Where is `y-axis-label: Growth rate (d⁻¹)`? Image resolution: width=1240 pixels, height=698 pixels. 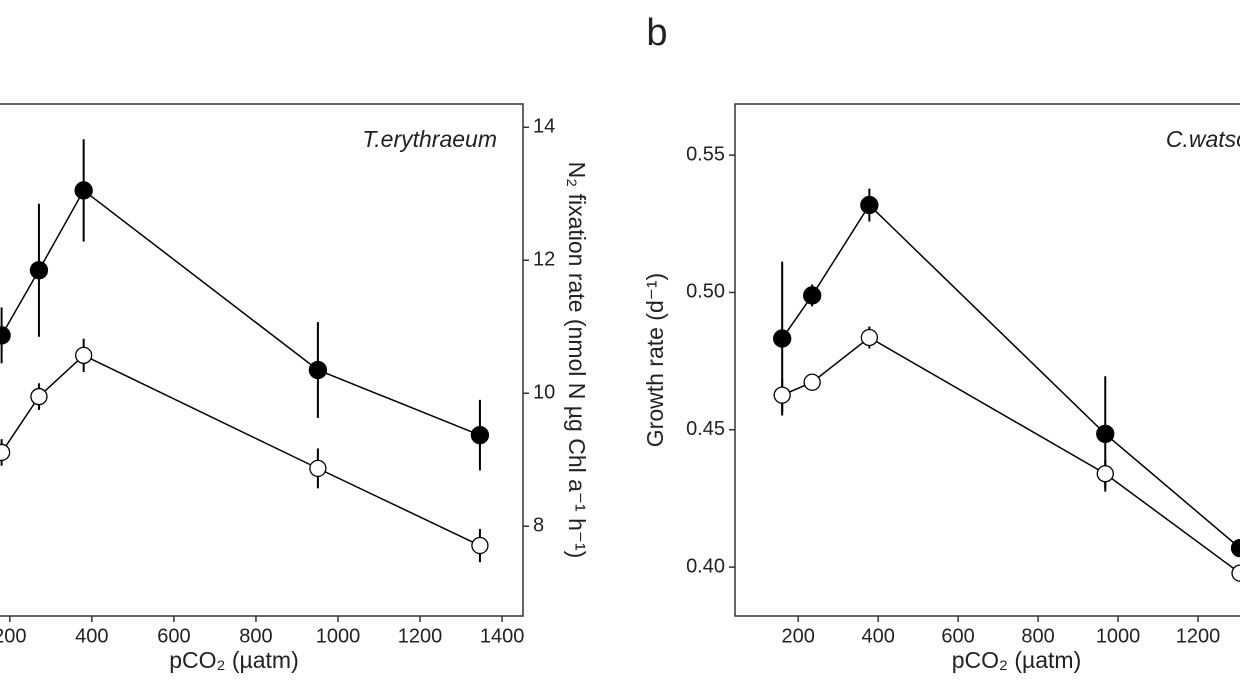 y-axis-label: Growth rate (d⁻¹) is located at coordinates (655, 360).